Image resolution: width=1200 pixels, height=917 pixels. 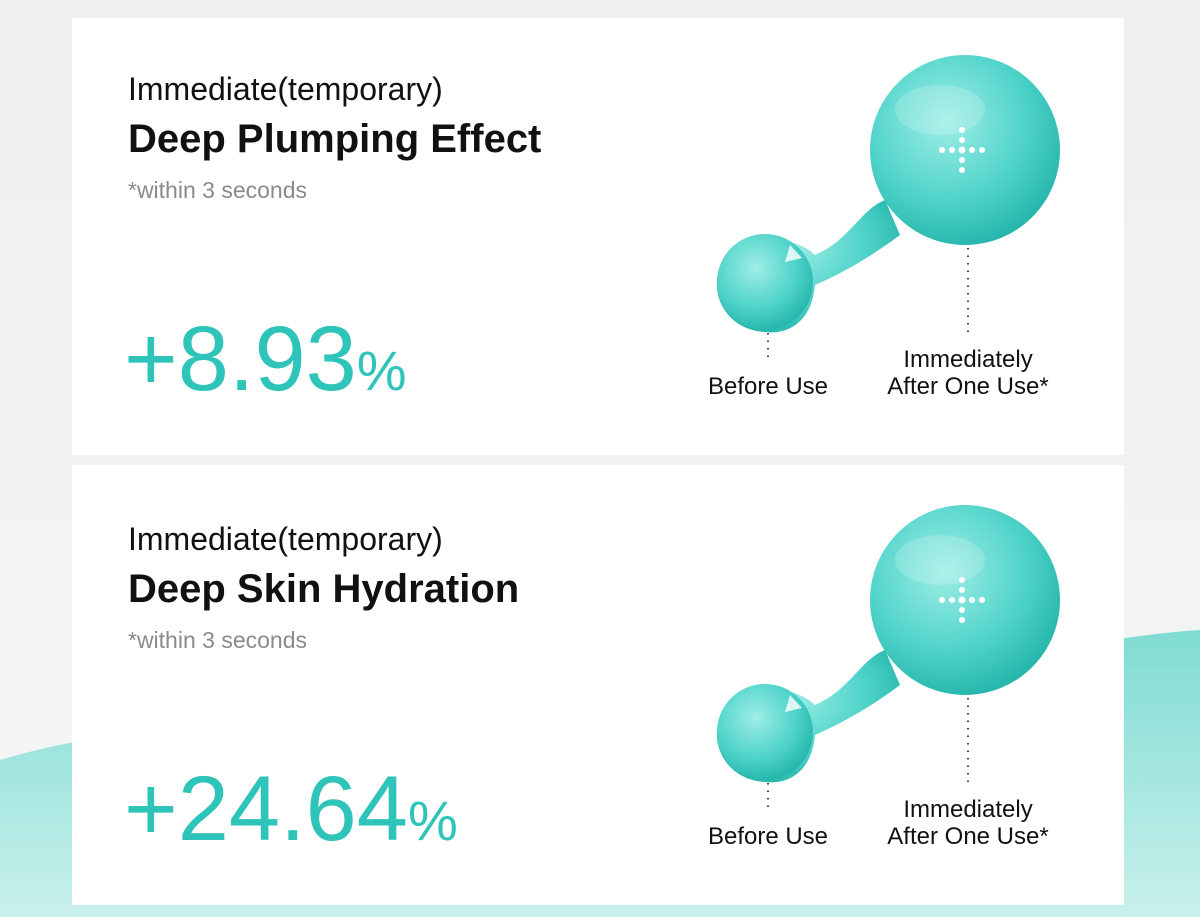 I want to click on stat-number: +24.64, so click(x=266, y=809).